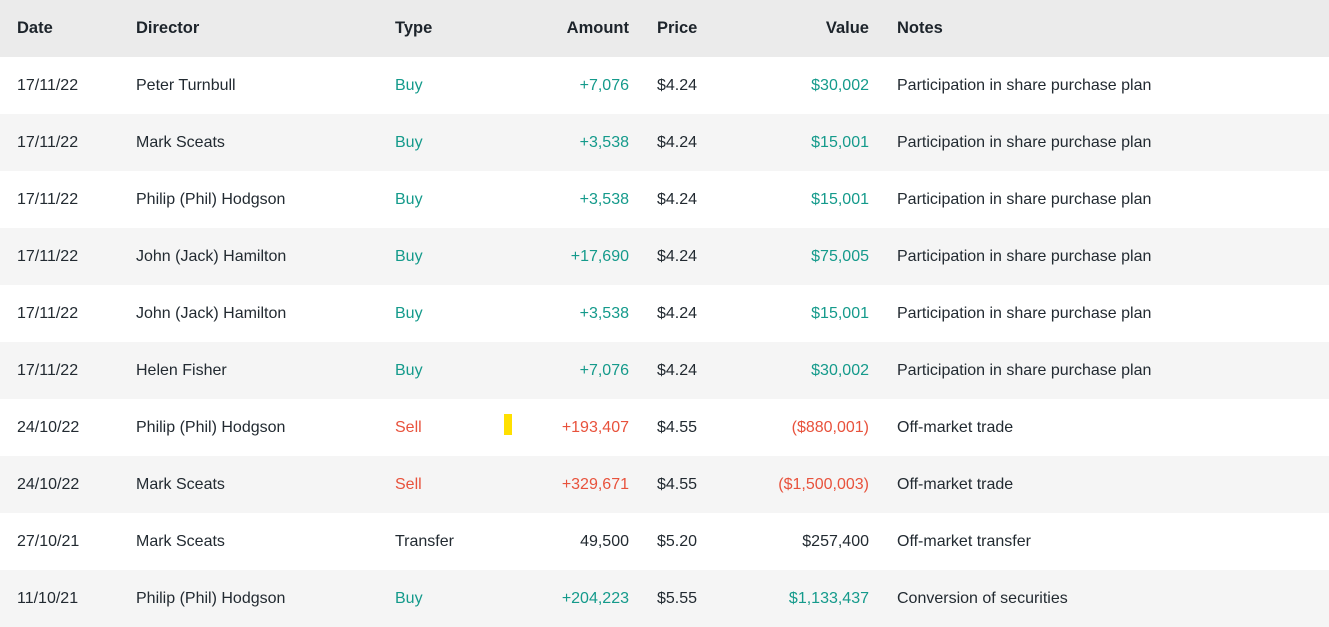 This screenshot has height=627, width=1329. Describe the element at coordinates (689, 598) in the screenshot. I see `cell-price: $5.55` at that location.